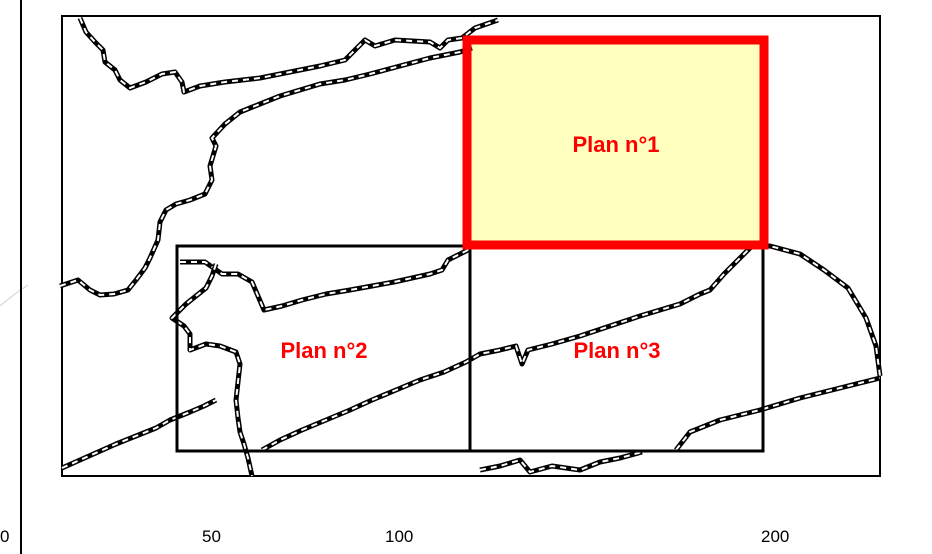  I want to click on scale-label-0: 0, so click(5, 536).